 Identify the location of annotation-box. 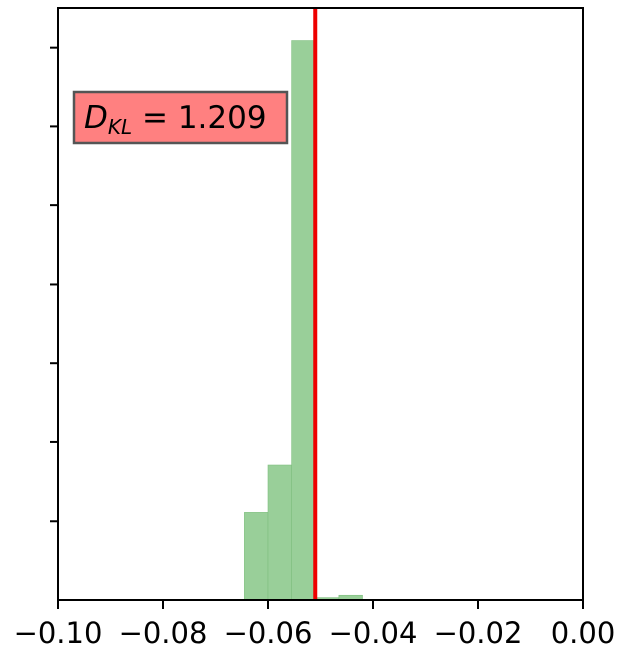
(180, 117).